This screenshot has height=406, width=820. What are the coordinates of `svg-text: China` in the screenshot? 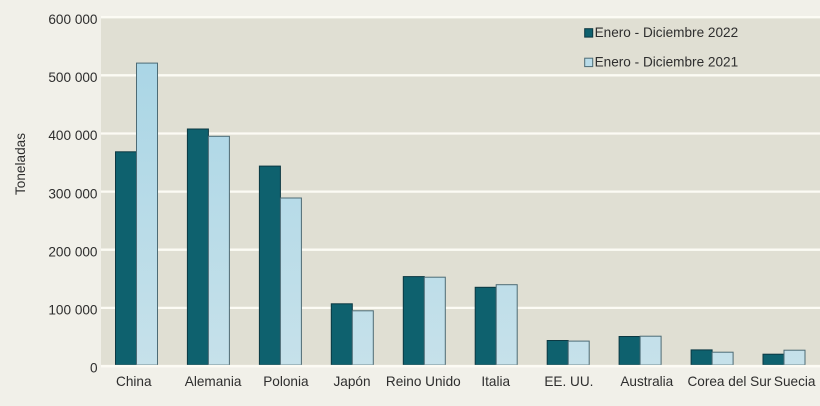 It's located at (134, 381).